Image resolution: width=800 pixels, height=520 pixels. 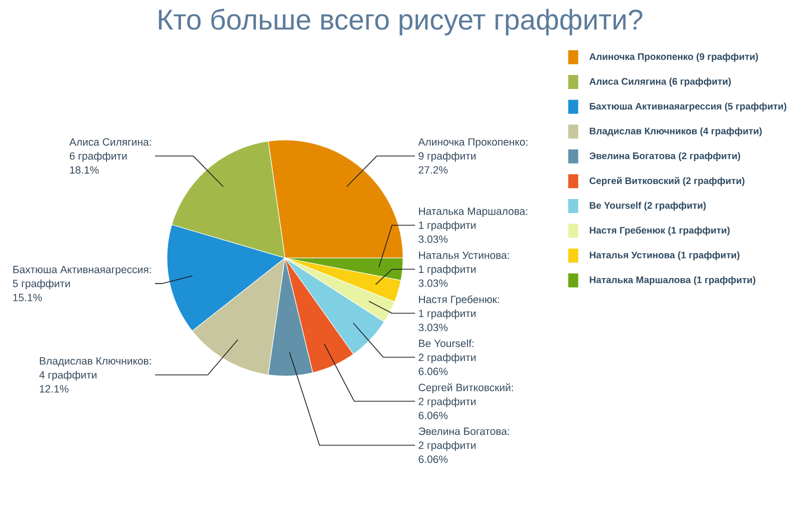 I want to click on legend-label: Наталья Устинова (1 граффити), so click(x=665, y=255).